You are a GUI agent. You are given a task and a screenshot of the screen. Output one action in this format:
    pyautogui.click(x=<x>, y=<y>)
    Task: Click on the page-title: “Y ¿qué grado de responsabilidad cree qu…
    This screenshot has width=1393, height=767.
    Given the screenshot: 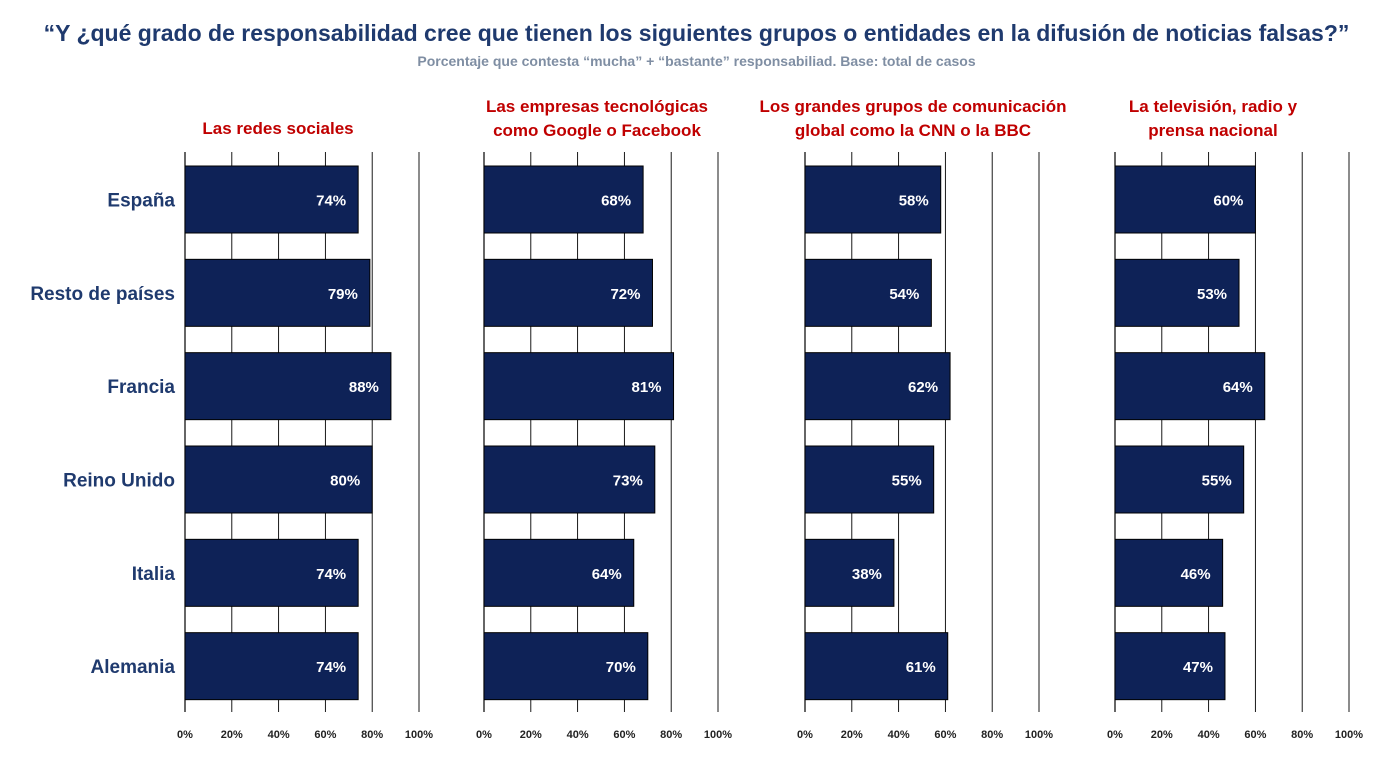 What is the action you would take?
    pyautogui.click(x=696, y=33)
    